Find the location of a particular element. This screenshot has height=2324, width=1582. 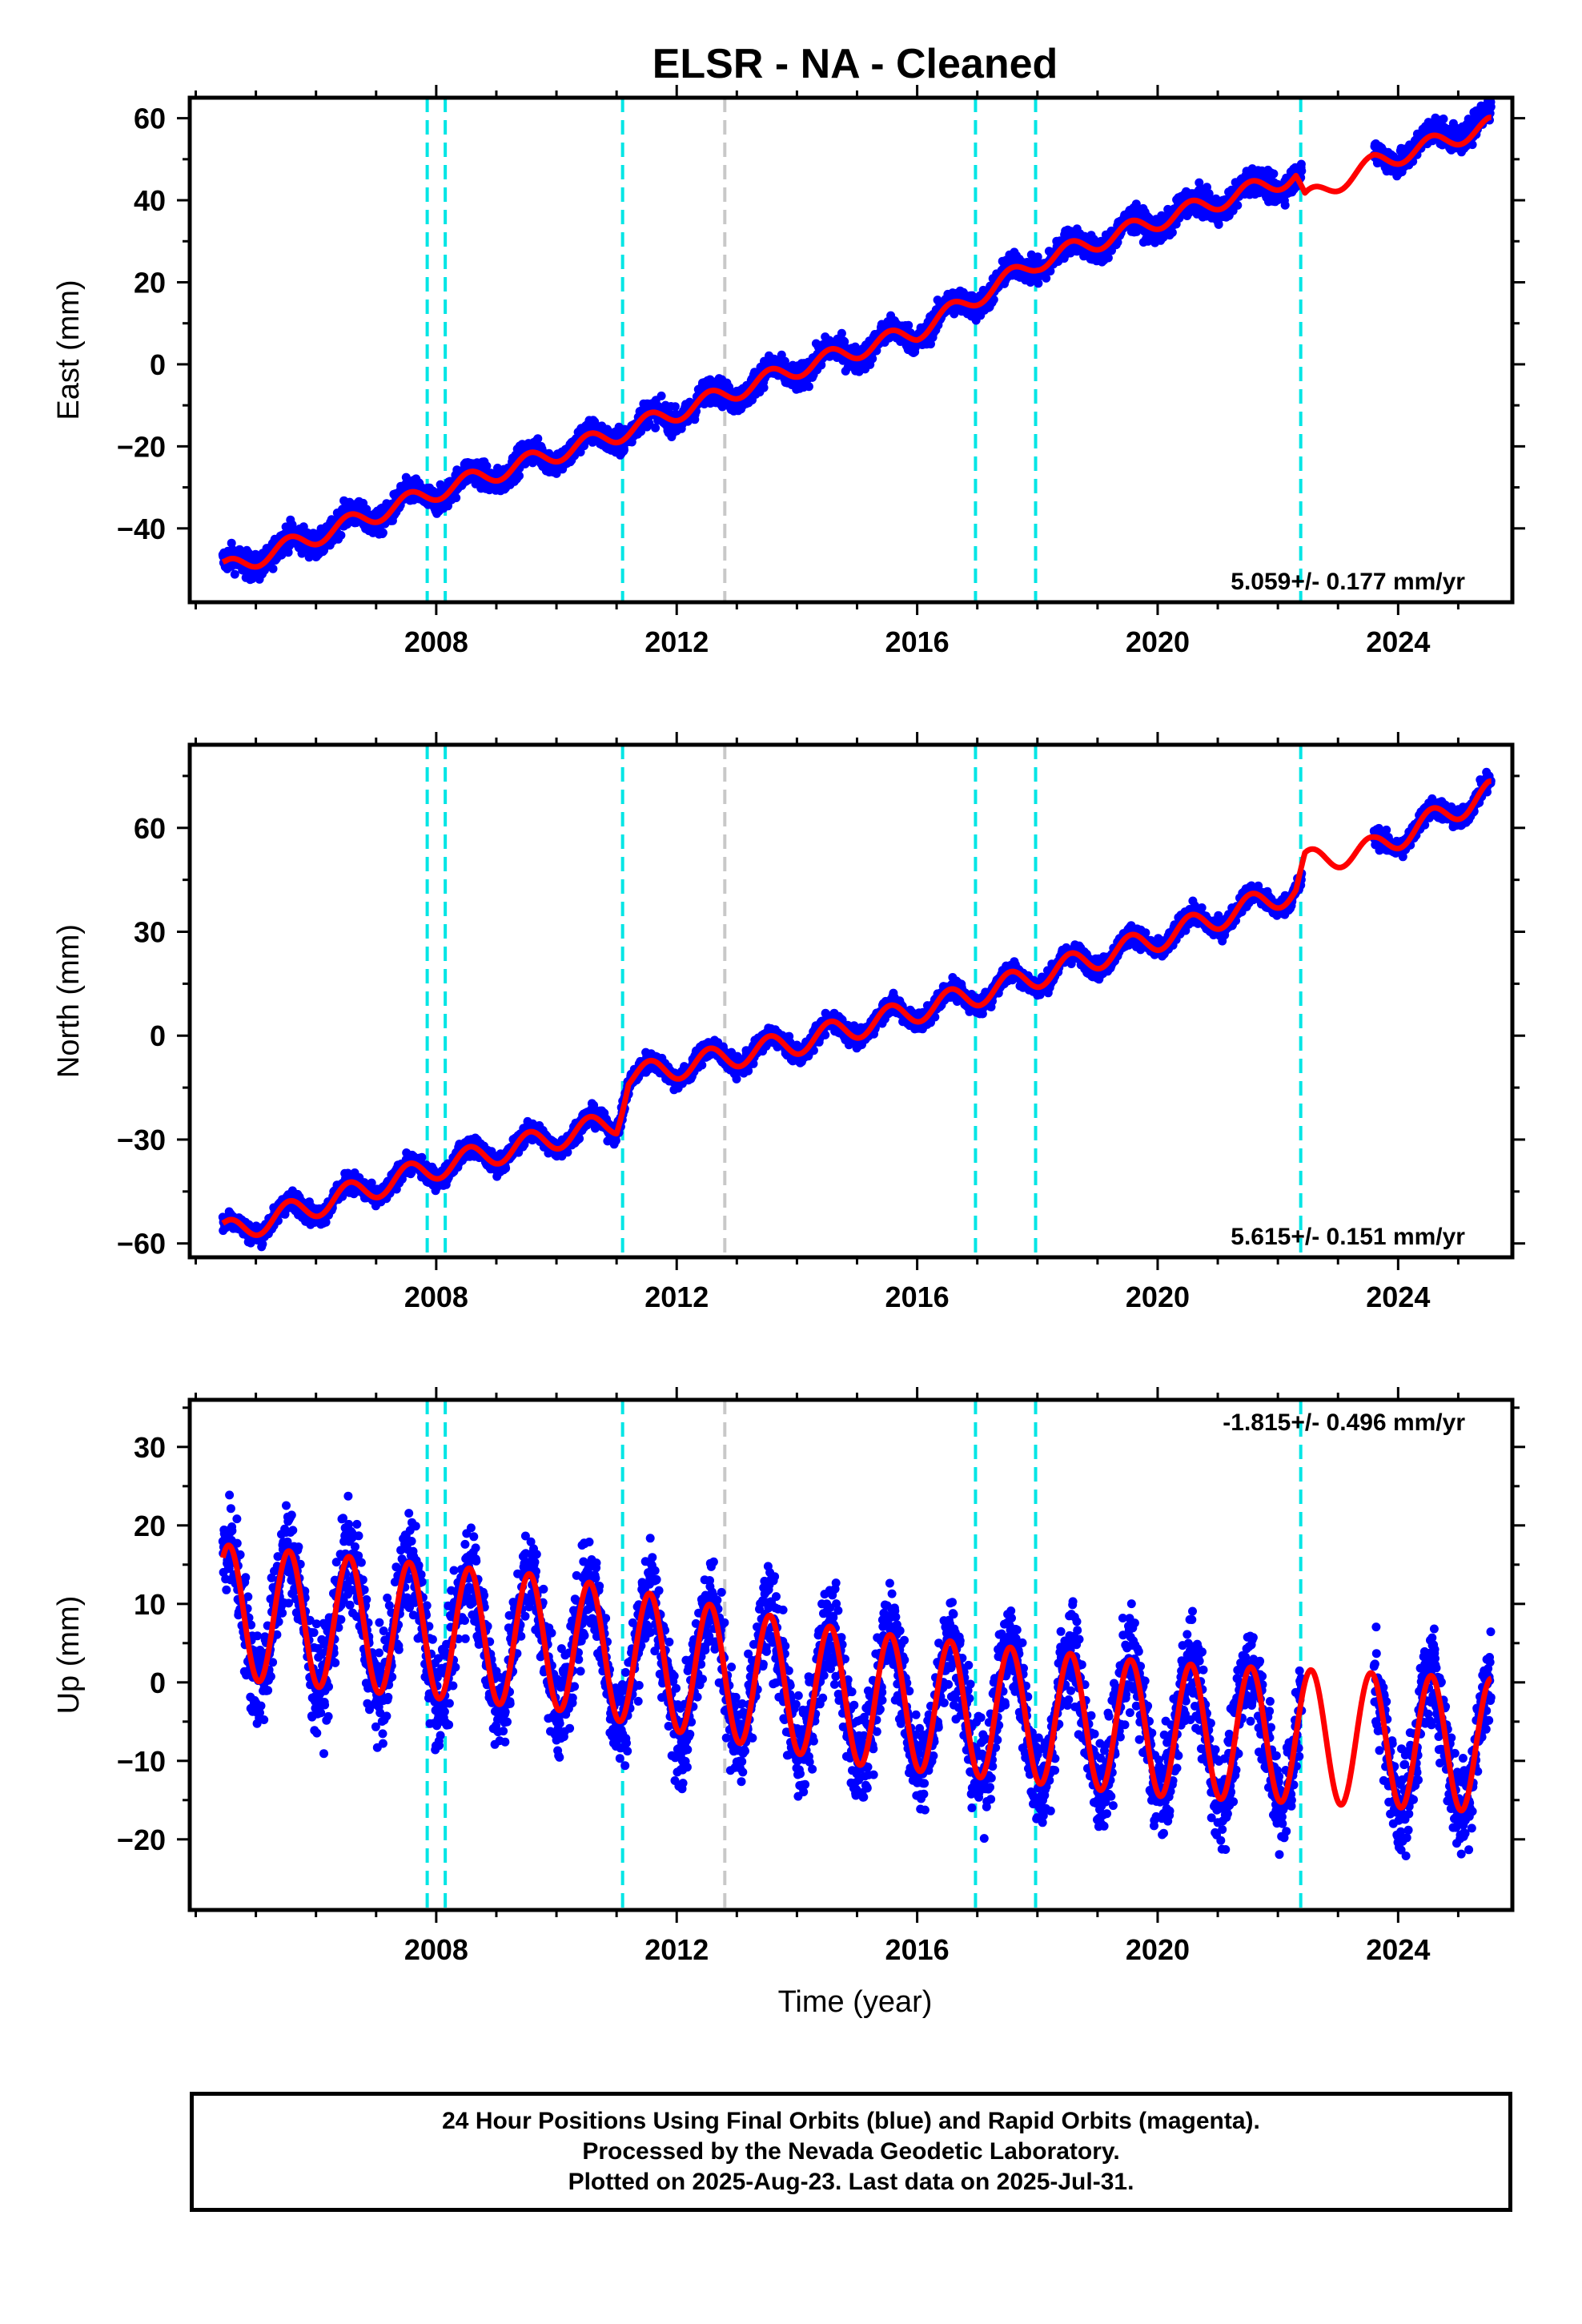

east-y-tick-label: 40 is located at coordinates (150, 200).